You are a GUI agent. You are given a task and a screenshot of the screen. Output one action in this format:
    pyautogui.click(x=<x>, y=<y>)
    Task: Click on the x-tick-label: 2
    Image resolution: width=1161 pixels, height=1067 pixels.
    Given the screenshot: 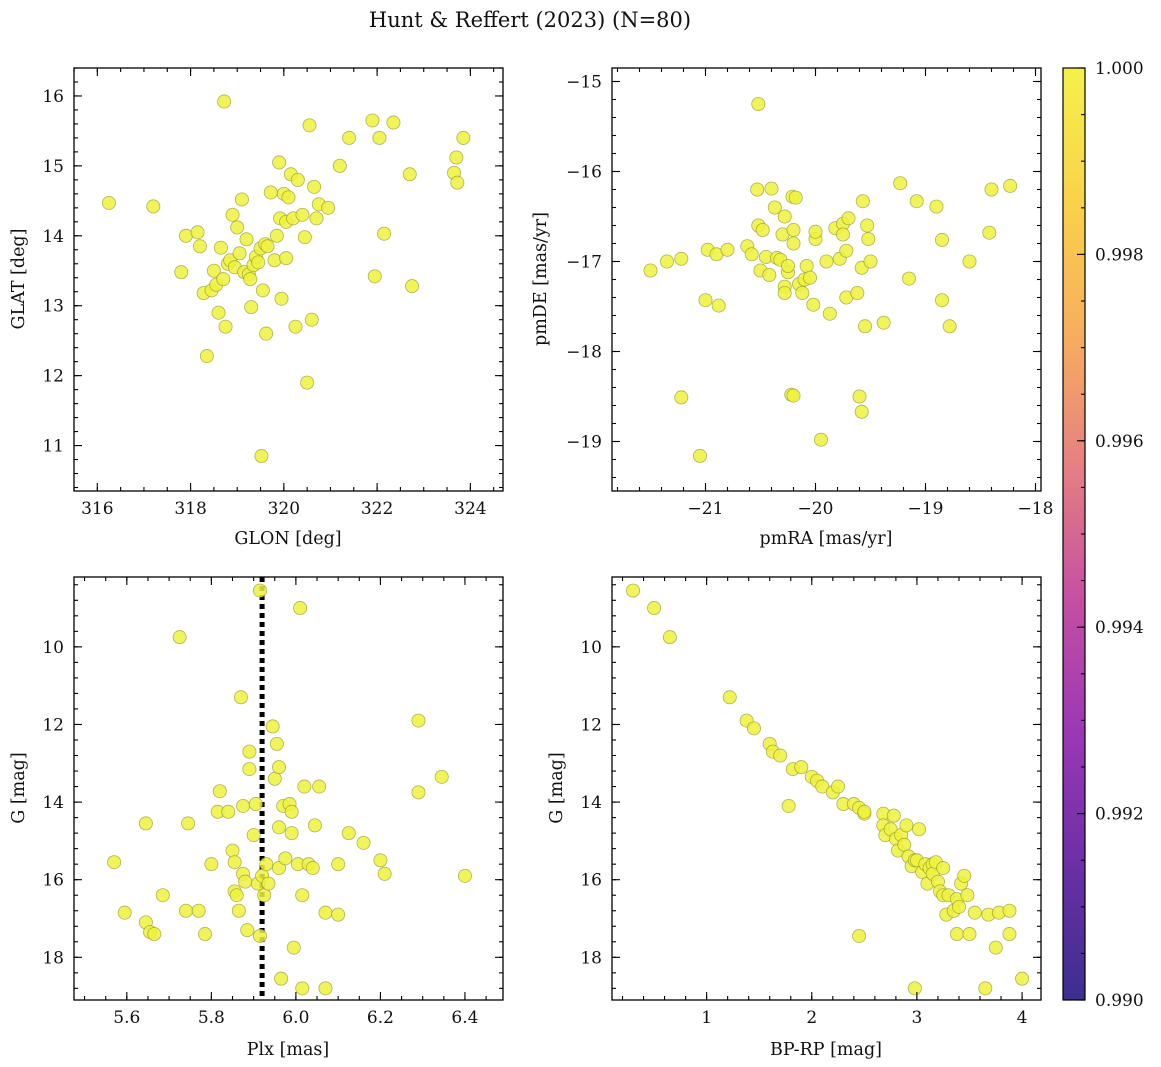 What is the action you would take?
    pyautogui.click(x=811, y=1018)
    